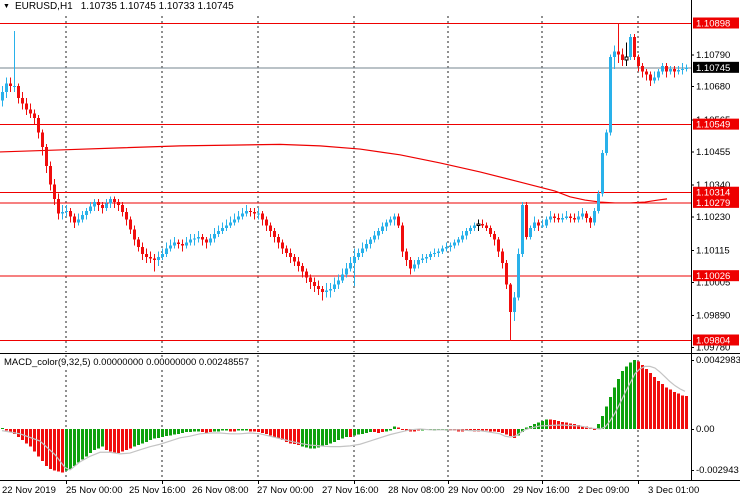 The image size is (740, 500). I want to click on price-level-badge, so click(716, 340).